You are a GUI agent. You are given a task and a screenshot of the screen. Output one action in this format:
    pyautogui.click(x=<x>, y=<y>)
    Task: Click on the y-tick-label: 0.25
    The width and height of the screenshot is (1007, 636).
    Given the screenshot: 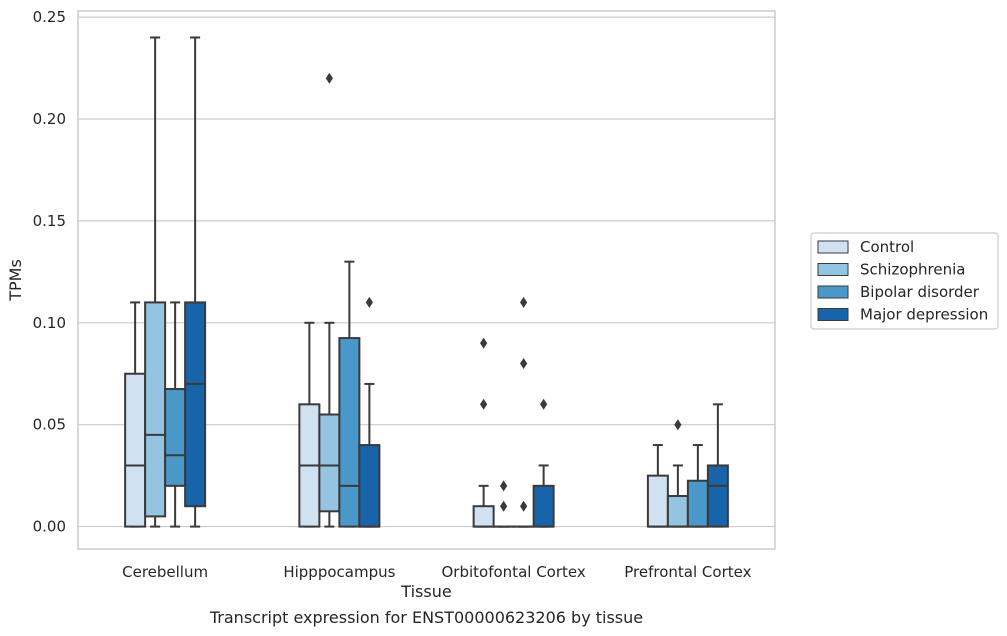 What is the action you would take?
    pyautogui.click(x=49, y=17)
    